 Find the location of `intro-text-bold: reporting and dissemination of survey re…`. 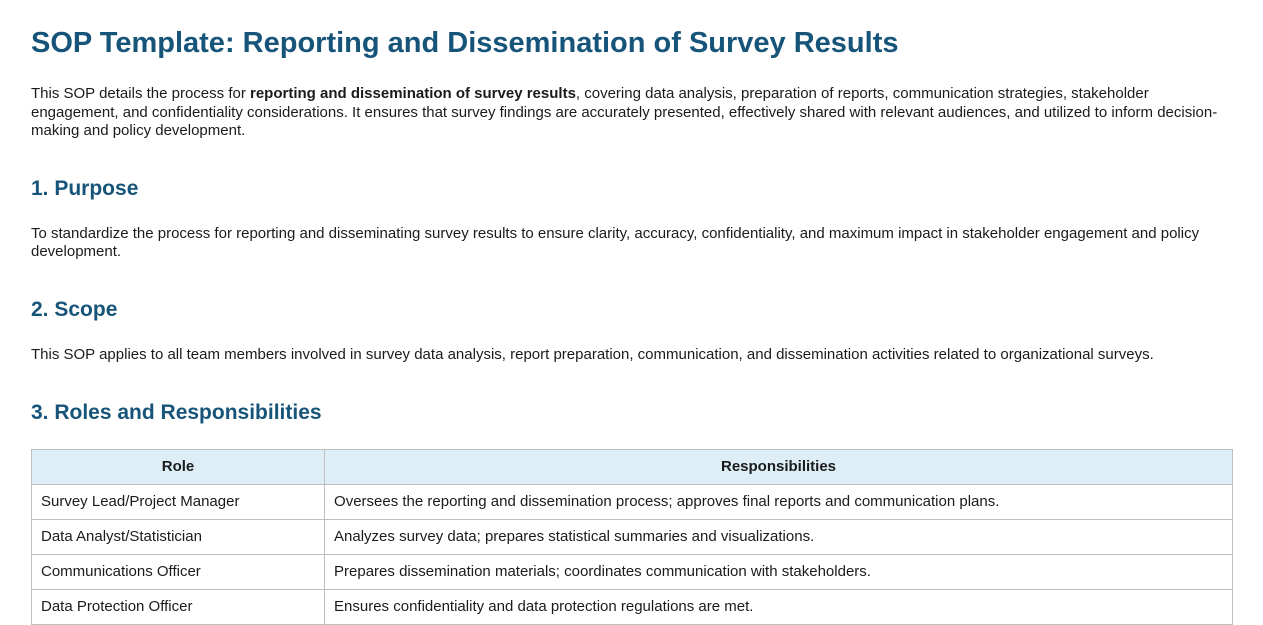

intro-text-bold: reporting and dissemination of survey re… is located at coordinates (413, 94).